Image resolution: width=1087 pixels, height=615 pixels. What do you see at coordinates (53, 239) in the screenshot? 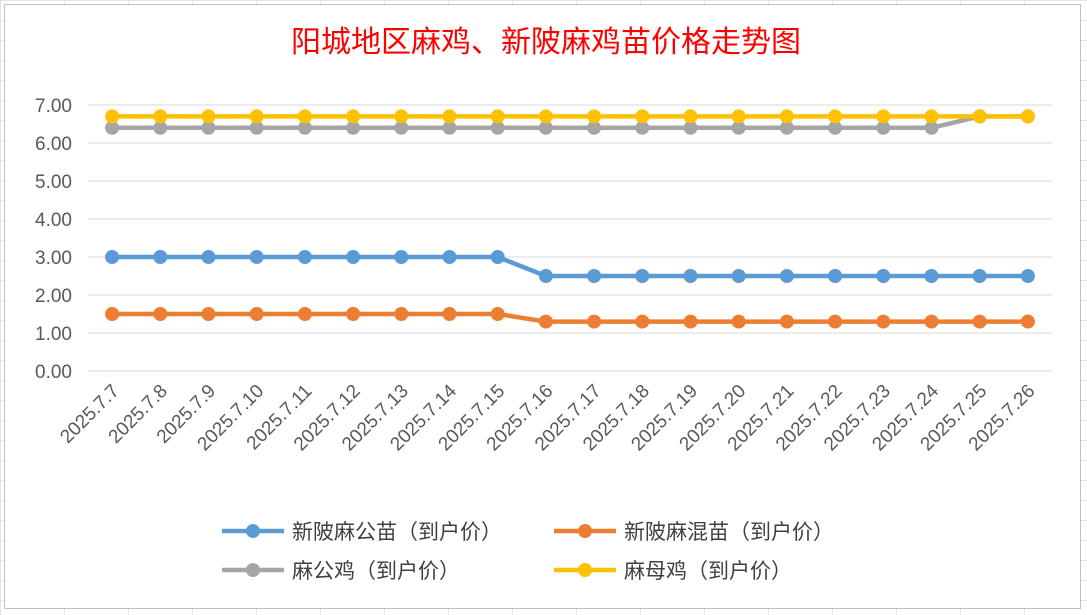
I see `y-axis-tick-labels: 0.00 1.00 2.00 3.00 4.00 5.00 6.00 7.00` at bounding box center [53, 239].